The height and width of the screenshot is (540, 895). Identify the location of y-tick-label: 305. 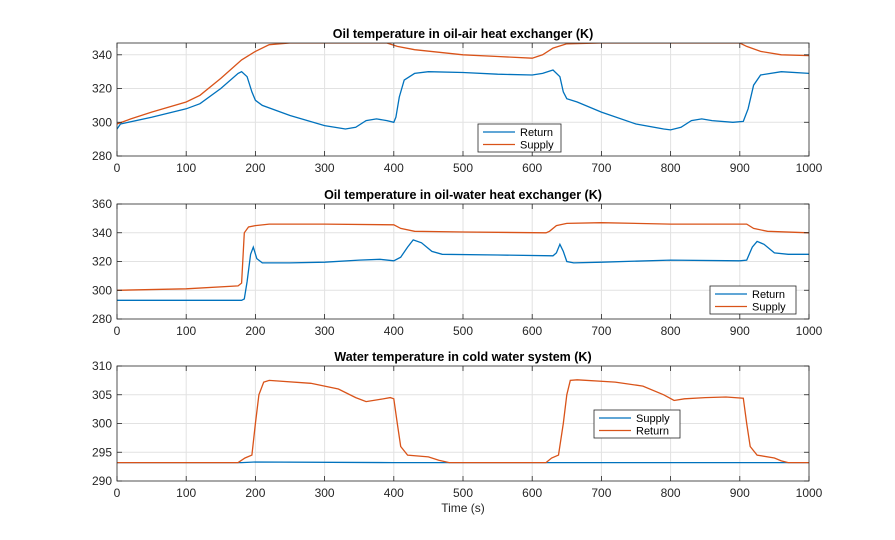
(102, 395).